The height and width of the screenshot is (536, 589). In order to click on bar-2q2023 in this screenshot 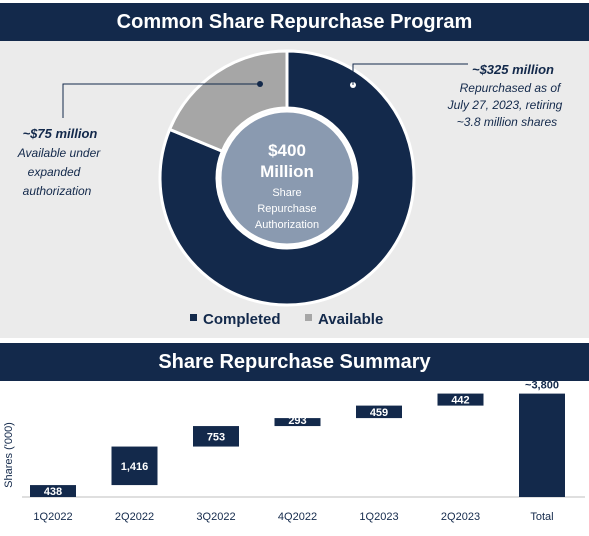, I will do `click(460, 399)`.